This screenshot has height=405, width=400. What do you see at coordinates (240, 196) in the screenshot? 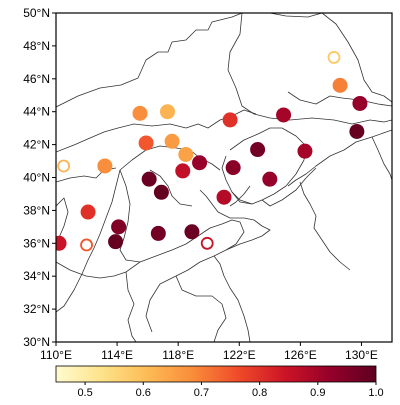
I see `liaodong-peninsula` at bounding box center [240, 196].